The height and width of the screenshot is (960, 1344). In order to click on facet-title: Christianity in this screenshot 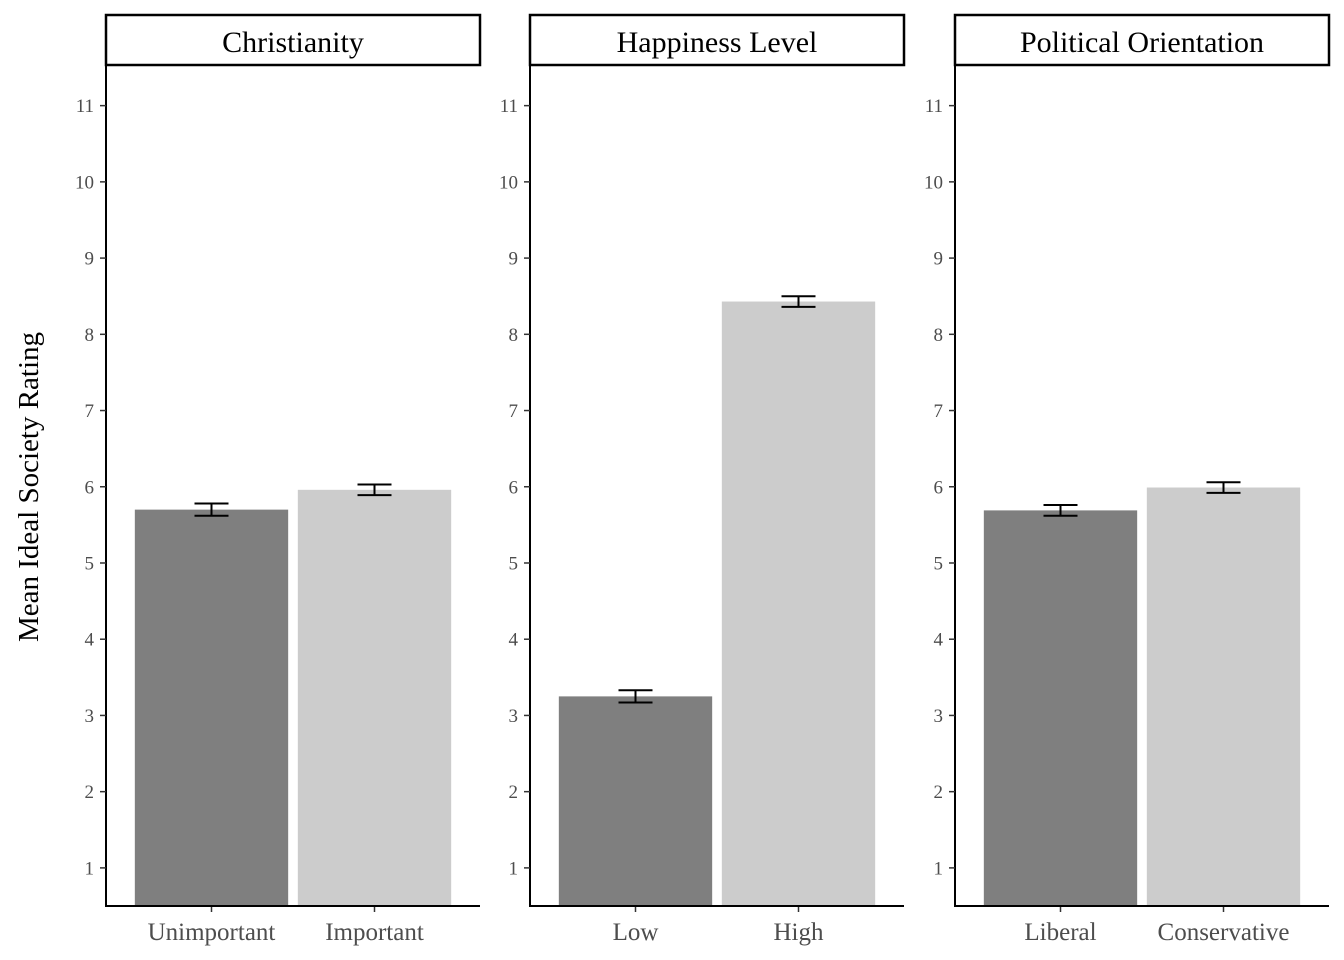, I will do `click(293, 42)`.